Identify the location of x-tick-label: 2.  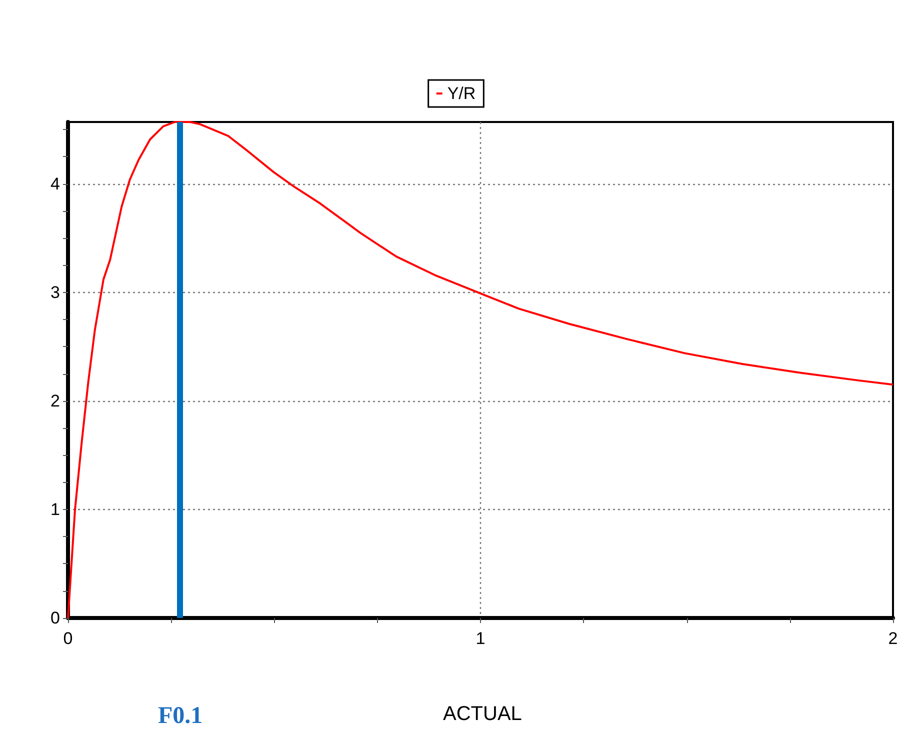
(893, 638).